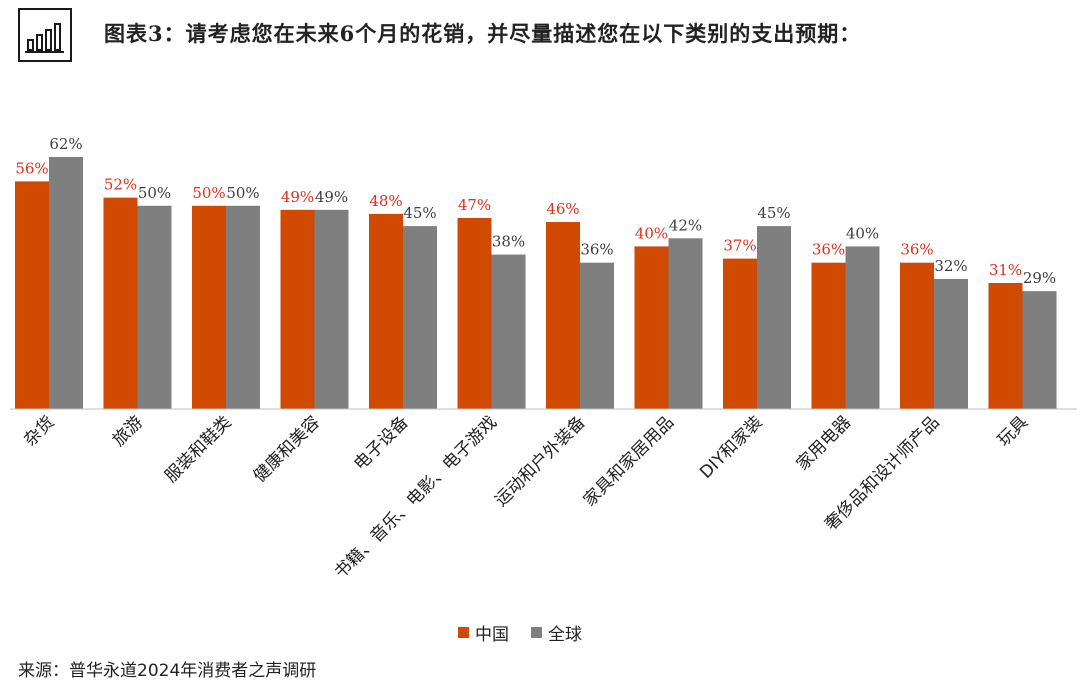  What do you see at coordinates (31, 168) in the screenshot?
I see `data-label-china-0: 56%` at bounding box center [31, 168].